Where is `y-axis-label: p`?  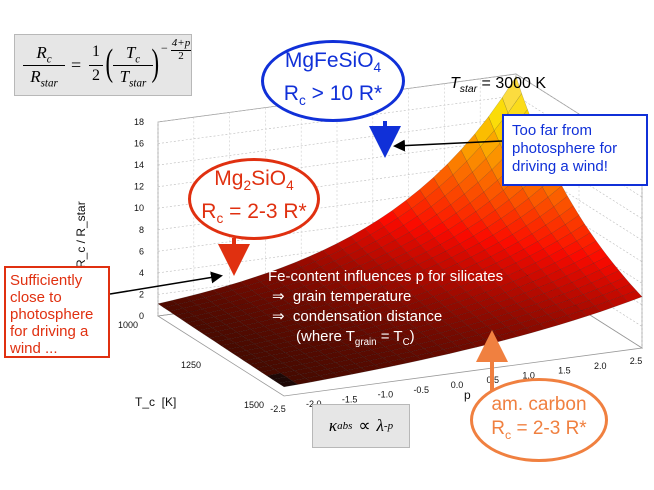
y-axis-label: p is located at coordinates (467, 395).